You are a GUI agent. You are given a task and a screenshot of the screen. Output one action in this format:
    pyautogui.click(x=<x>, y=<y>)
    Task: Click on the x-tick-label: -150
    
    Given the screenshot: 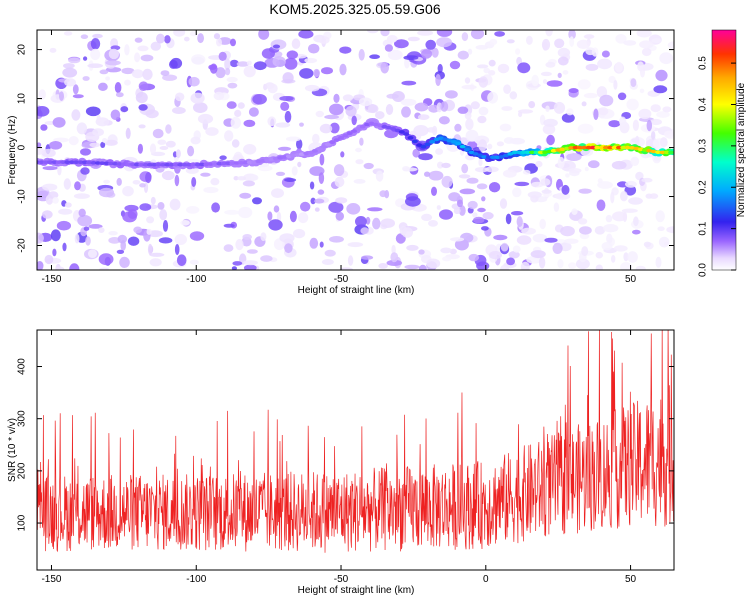 What is the action you would take?
    pyautogui.click(x=51, y=579)
    